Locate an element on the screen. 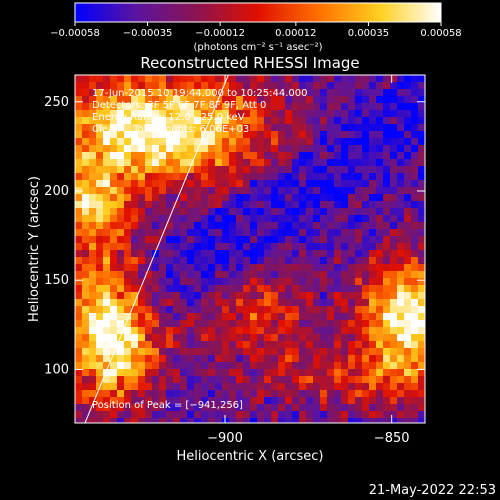 The image size is (500, 500). colorbar-tick-label: −0.00035 is located at coordinates (148, 33).